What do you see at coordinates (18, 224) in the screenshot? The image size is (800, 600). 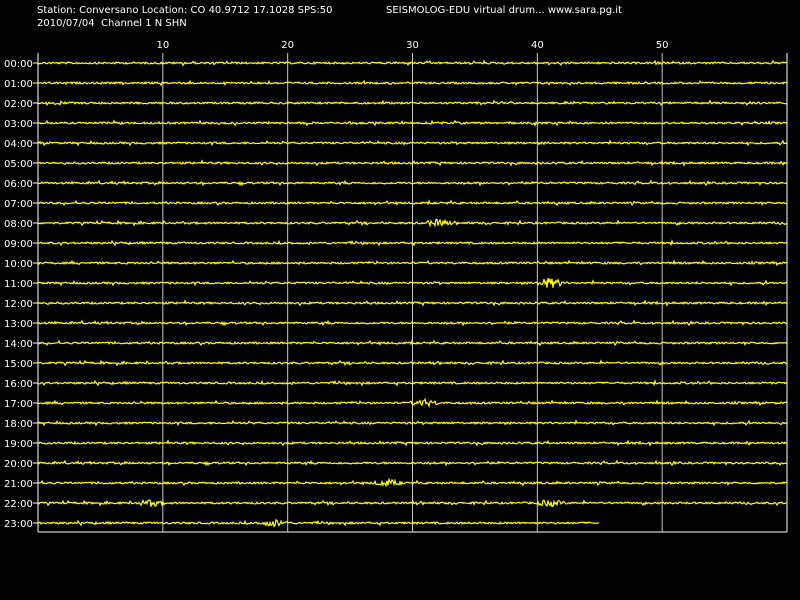 I see `hour-label: 08:00` at bounding box center [18, 224].